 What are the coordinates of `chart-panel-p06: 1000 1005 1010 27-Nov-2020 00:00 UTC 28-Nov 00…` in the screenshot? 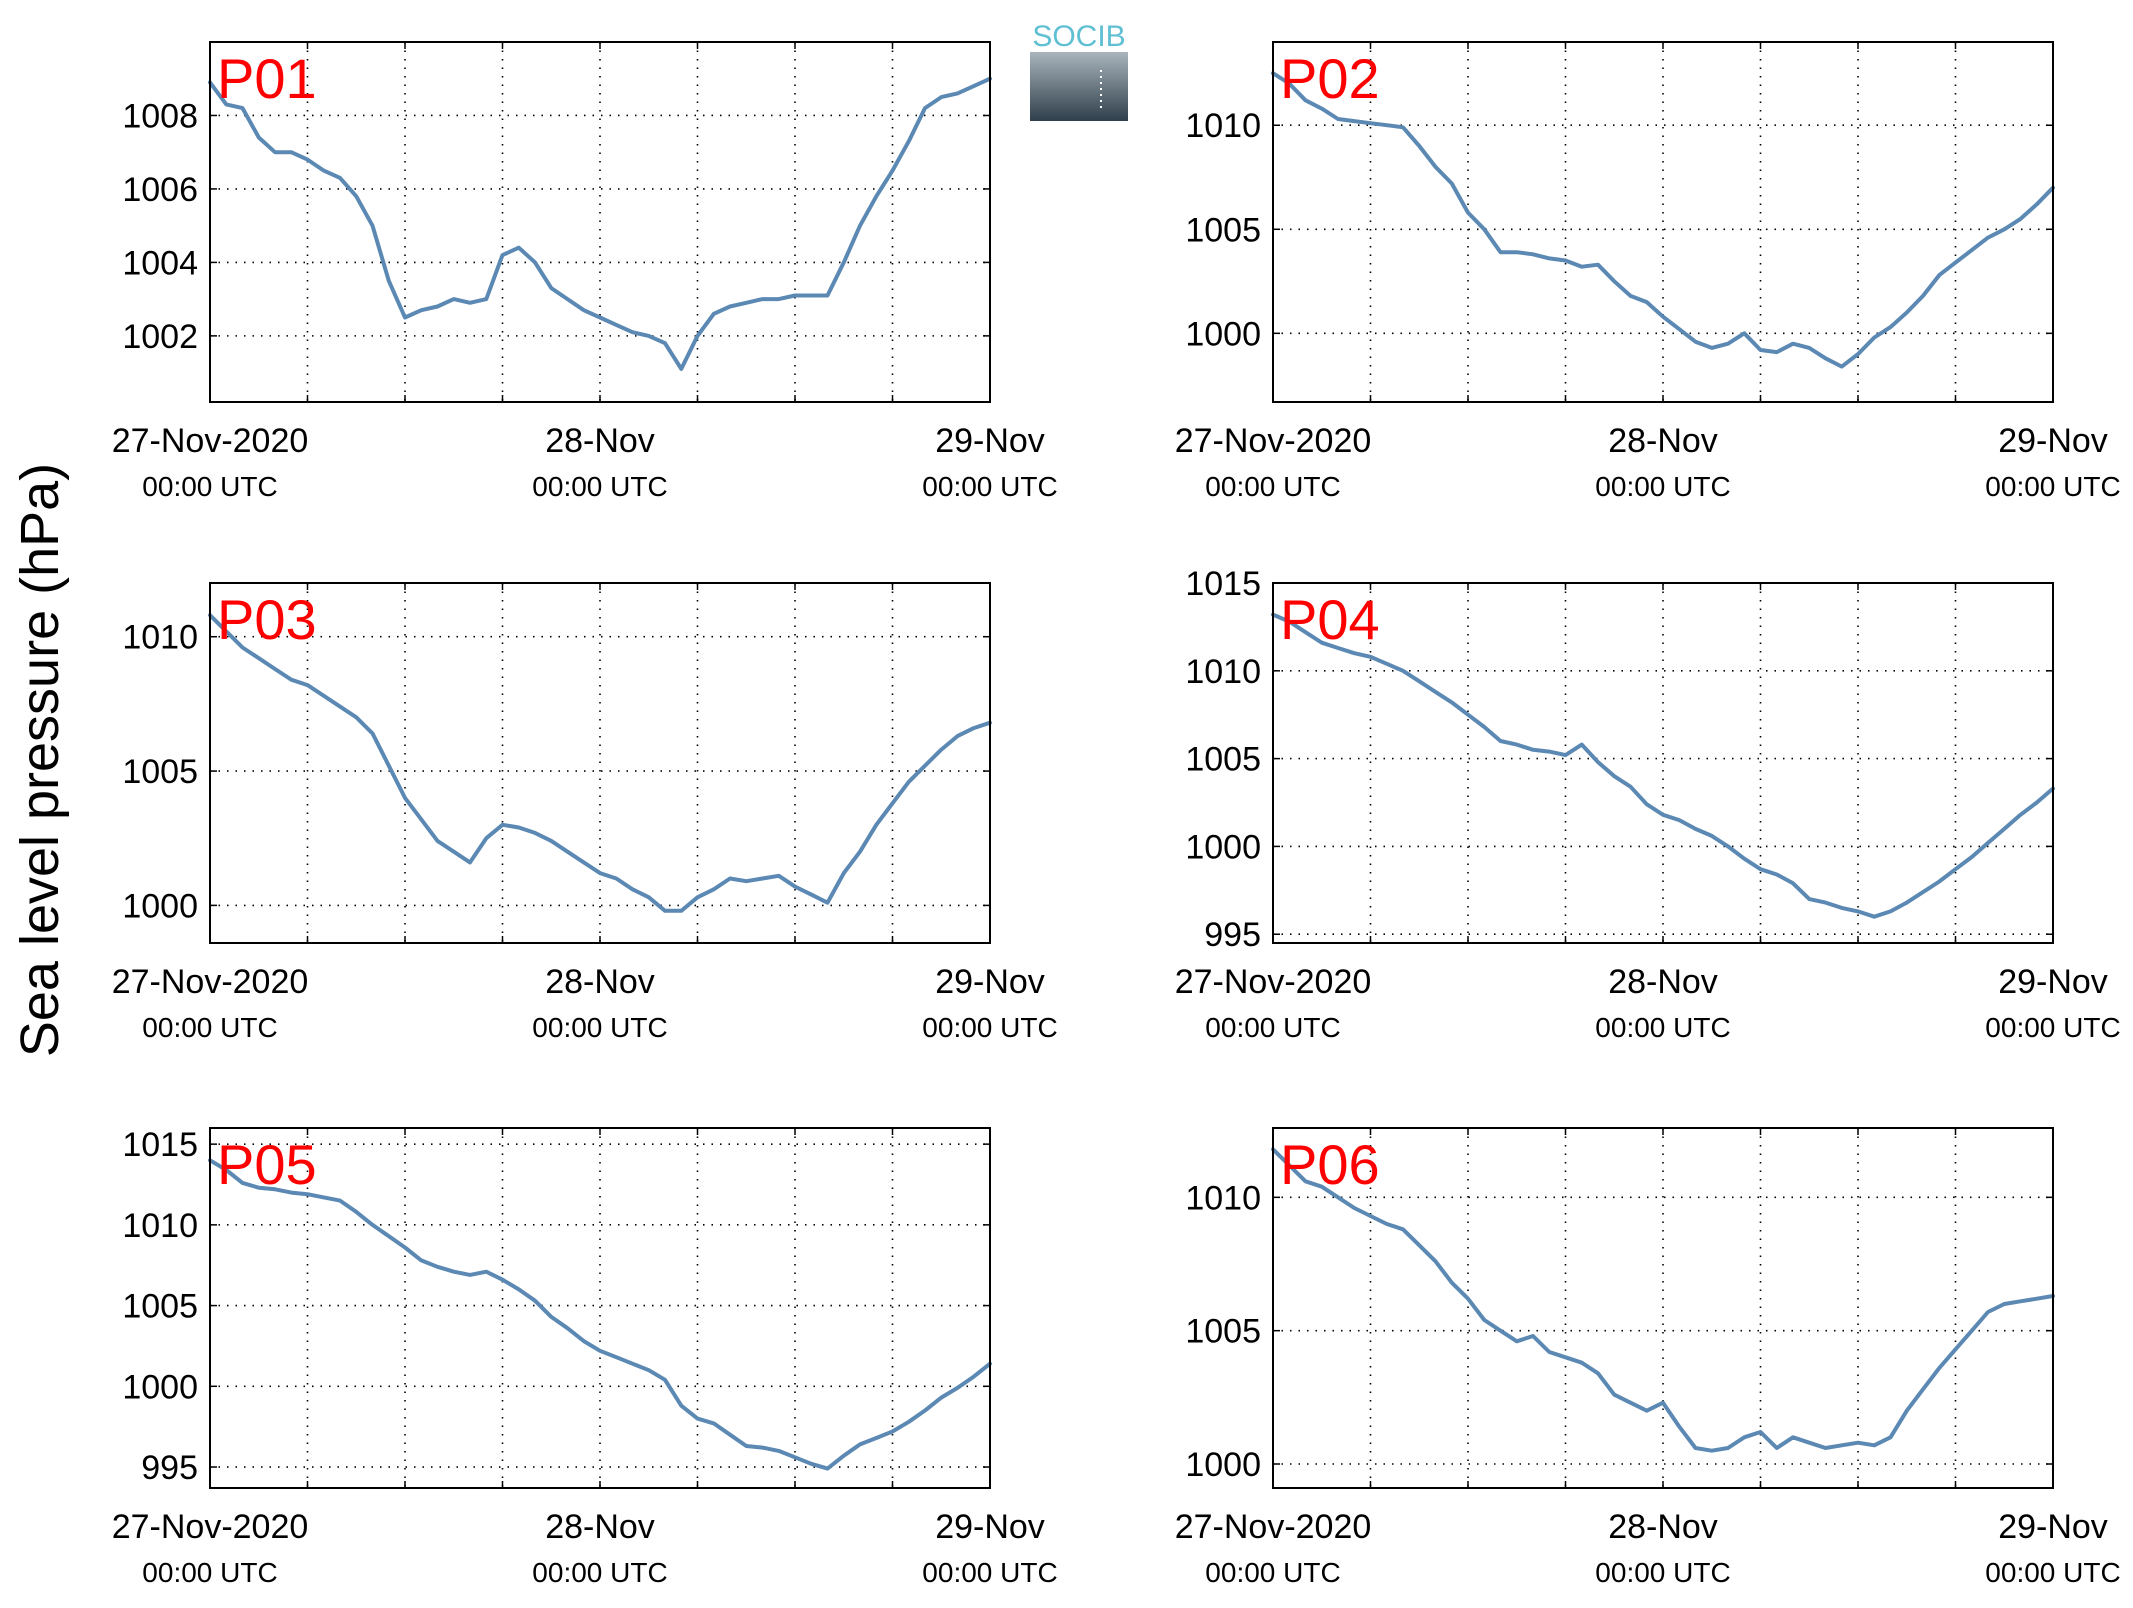 It's located at (1648, 1357).